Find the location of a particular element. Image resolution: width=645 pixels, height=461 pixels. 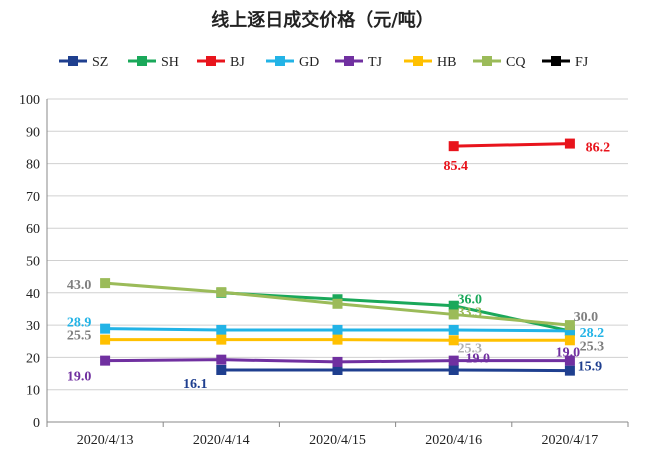

legend-label: GD is located at coordinates (309, 62).